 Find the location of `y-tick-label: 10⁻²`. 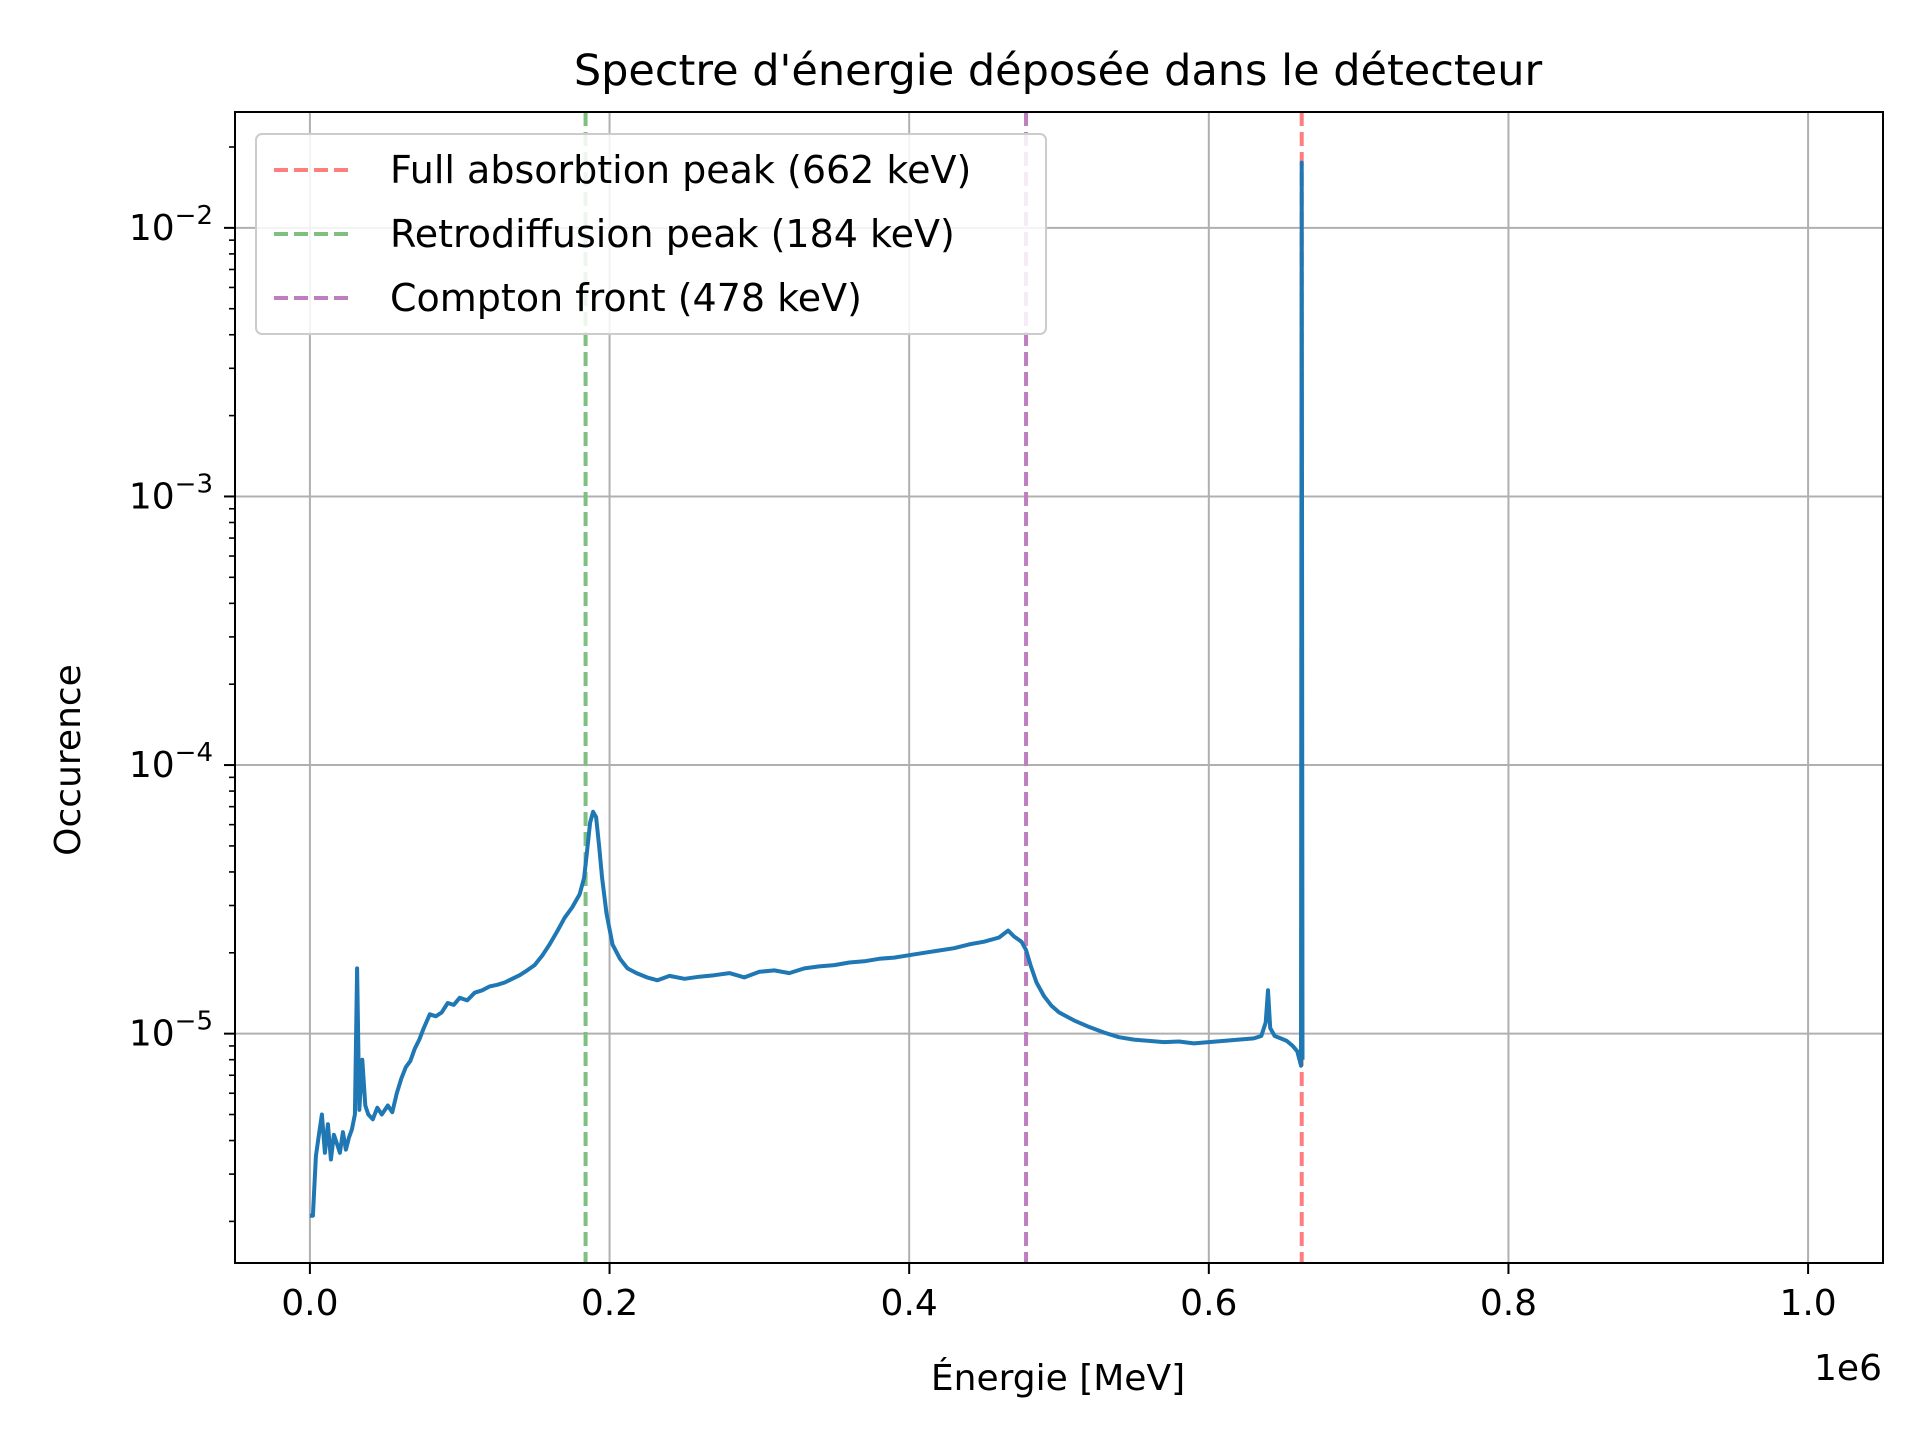

y-tick-label: 10⁻² is located at coordinates (171, 225).